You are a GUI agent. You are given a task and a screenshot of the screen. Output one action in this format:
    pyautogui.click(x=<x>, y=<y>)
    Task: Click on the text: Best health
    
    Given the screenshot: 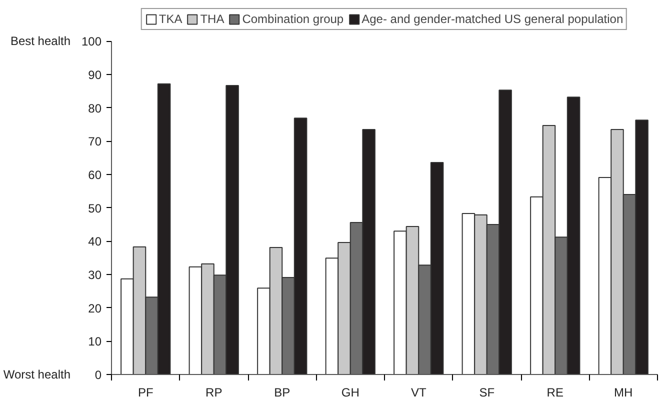 What is the action you would take?
    pyautogui.click(x=40, y=41)
    